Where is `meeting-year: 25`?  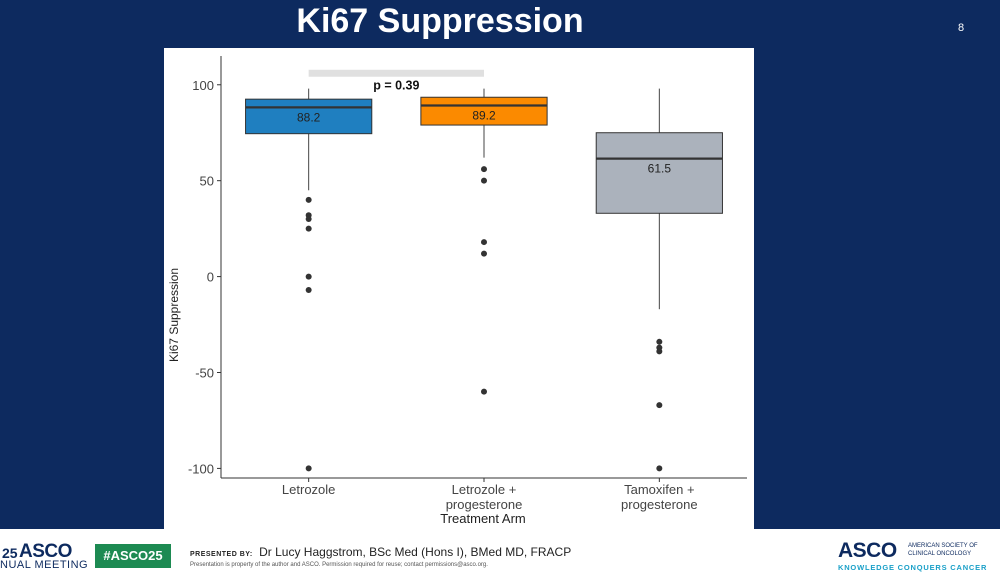
meeting-year: 25 is located at coordinates (10, 553).